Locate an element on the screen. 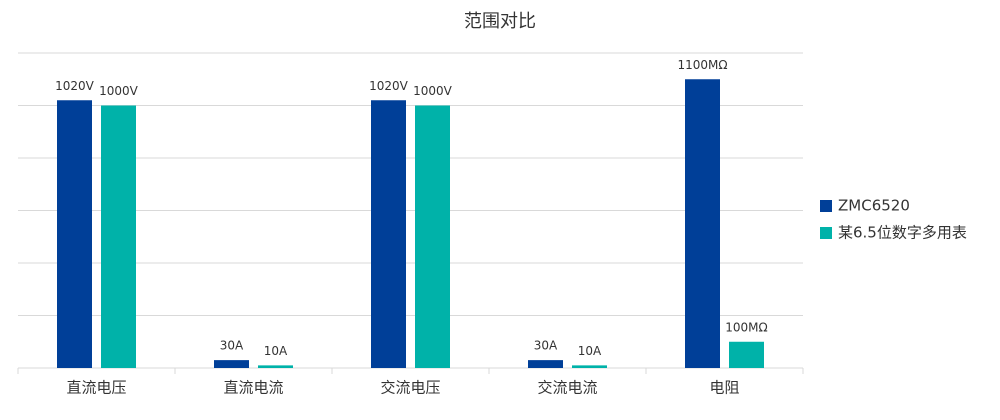 The width and height of the screenshot is (1000, 420). chart-title: 范围对比 is located at coordinates (500, 21).